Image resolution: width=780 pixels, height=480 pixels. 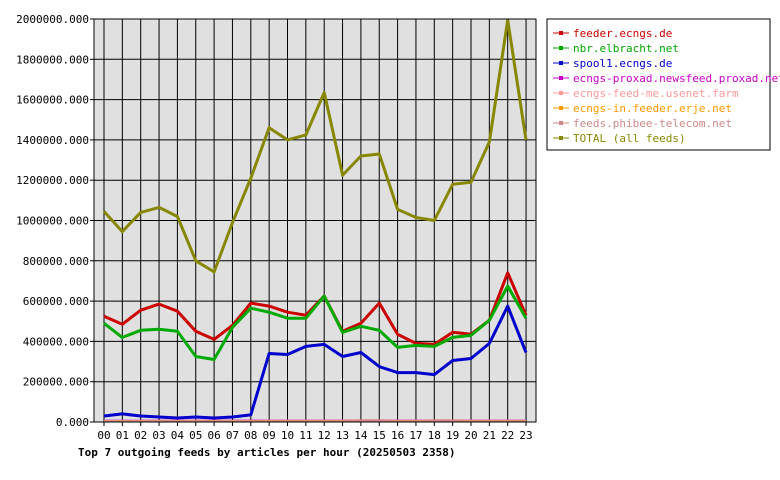 I want to click on x-tick-label: 05, so click(x=195, y=435).